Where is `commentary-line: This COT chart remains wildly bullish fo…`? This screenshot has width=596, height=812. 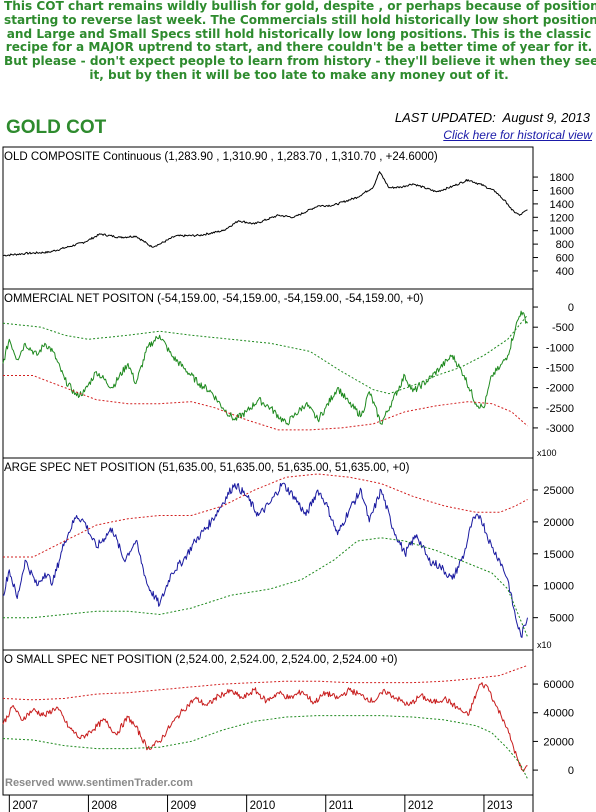
commentary-line: This COT chart remains wildly bullish fo… is located at coordinates (300, 6).